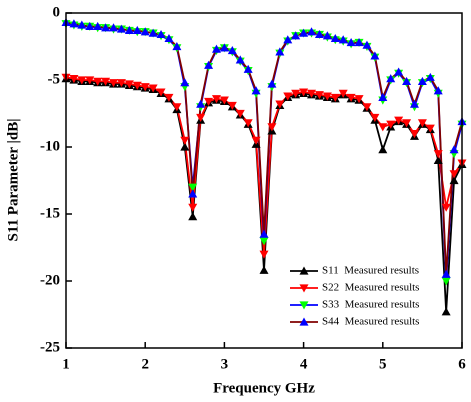  What do you see at coordinates (145, 364) in the screenshot?
I see `x-tick-label: 2` at bounding box center [145, 364].